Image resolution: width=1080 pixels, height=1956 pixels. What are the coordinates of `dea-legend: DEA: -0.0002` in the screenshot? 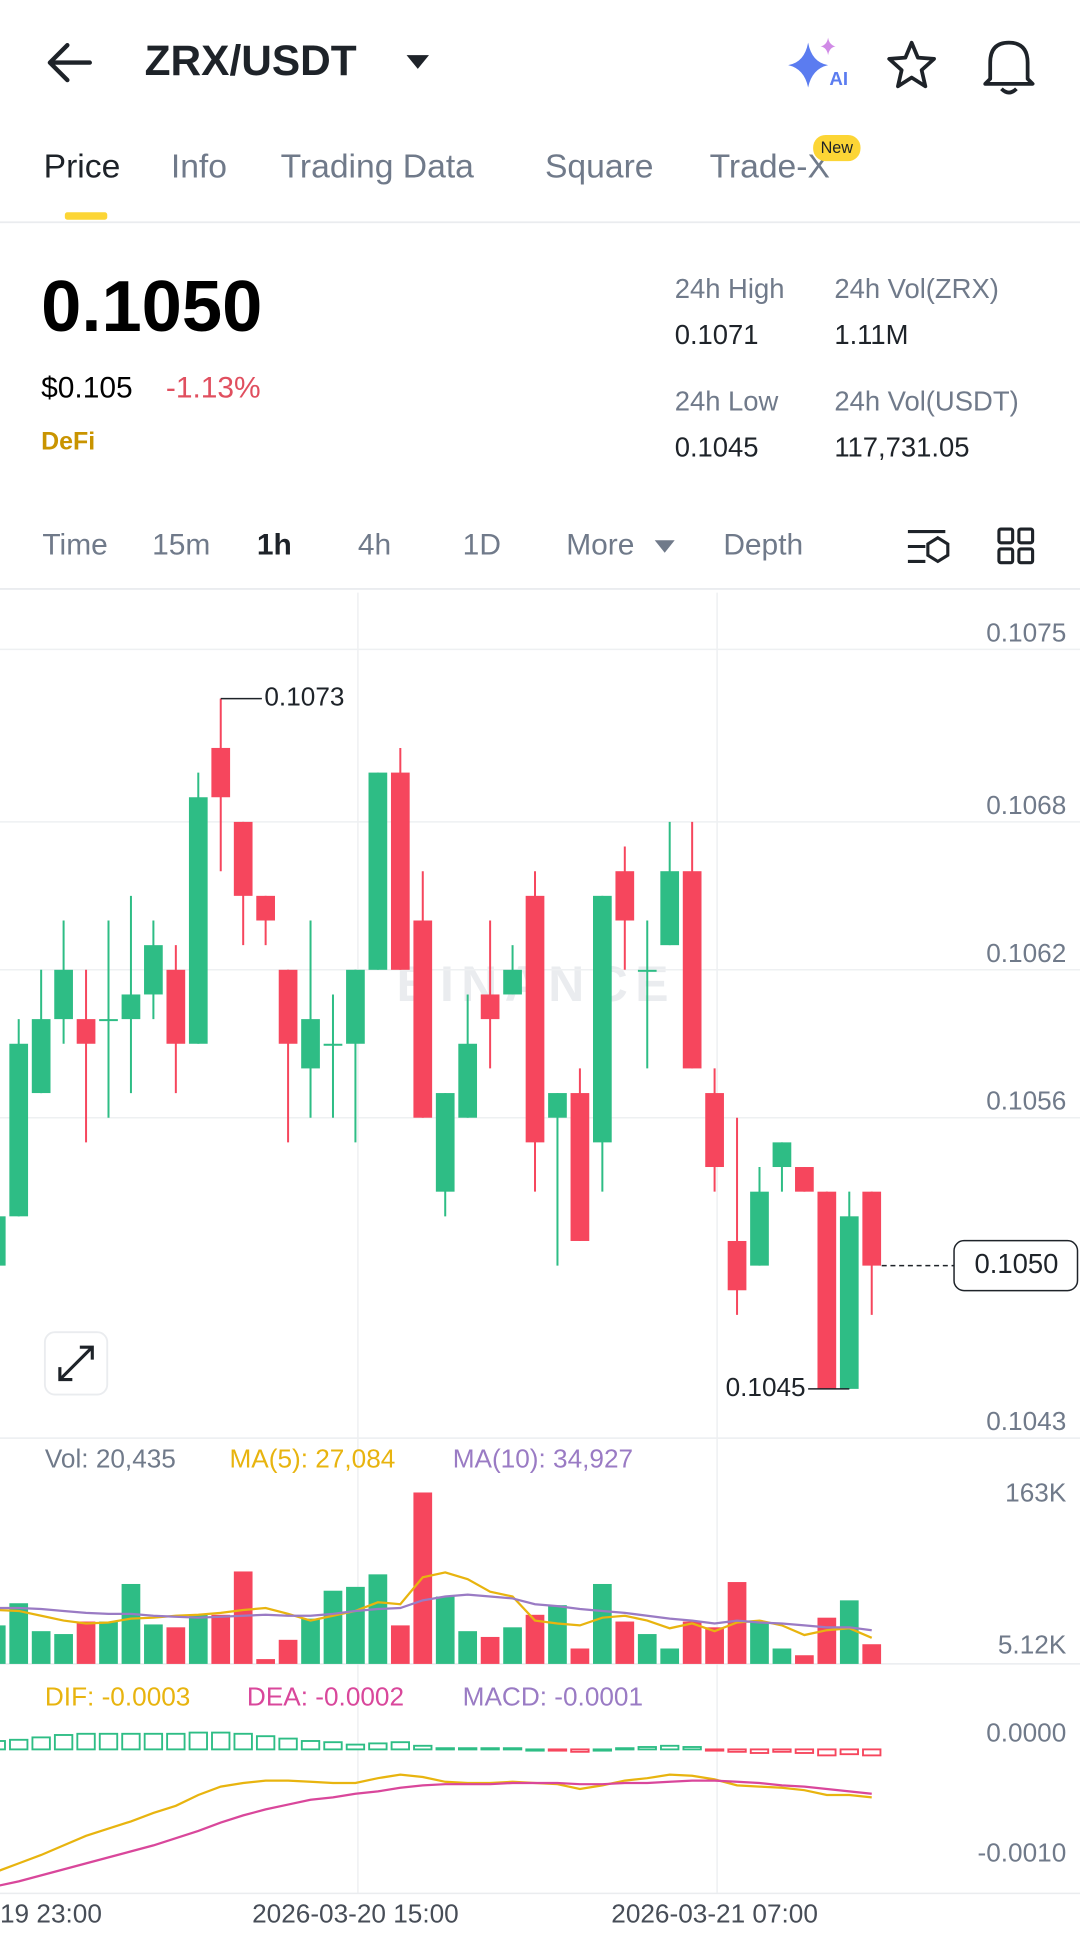 It's located at (325, 1697).